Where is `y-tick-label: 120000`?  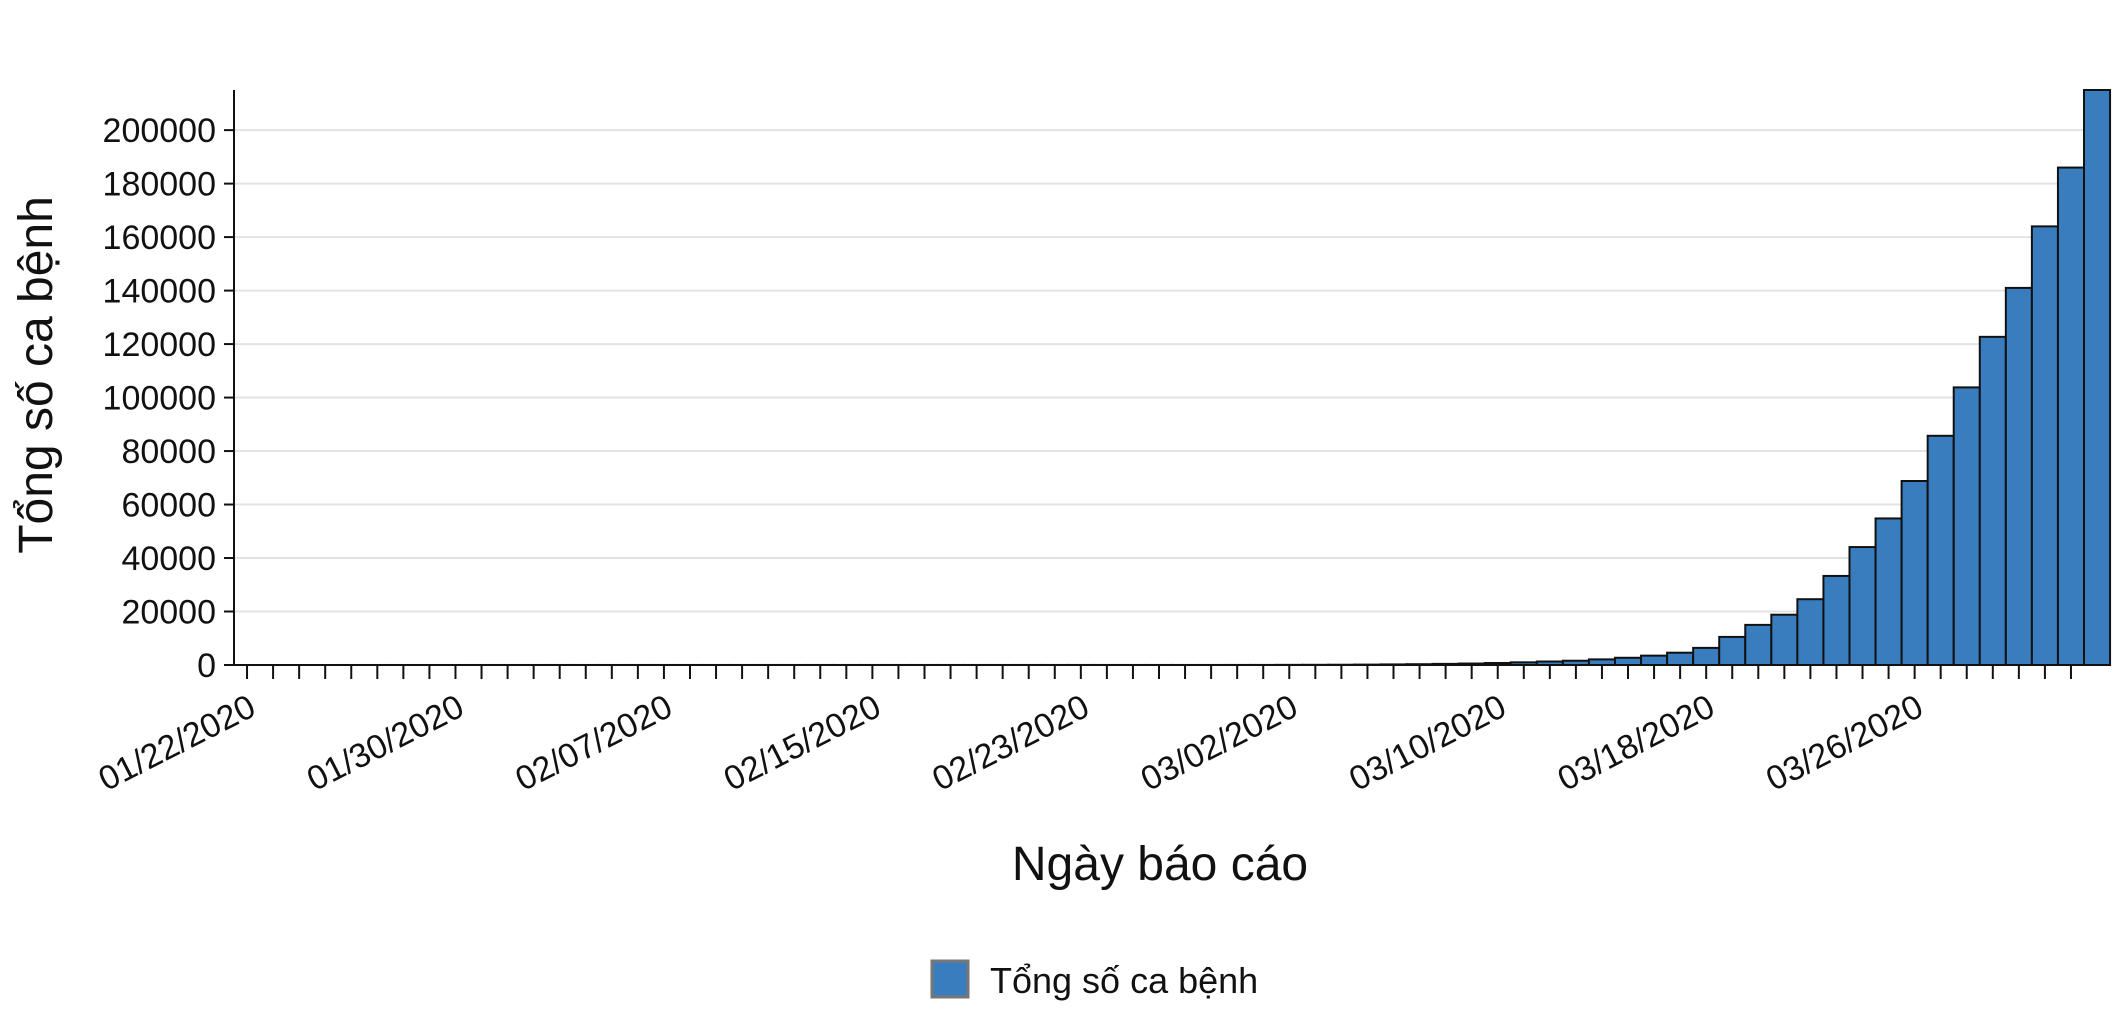 y-tick-label: 120000 is located at coordinates (159, 345).